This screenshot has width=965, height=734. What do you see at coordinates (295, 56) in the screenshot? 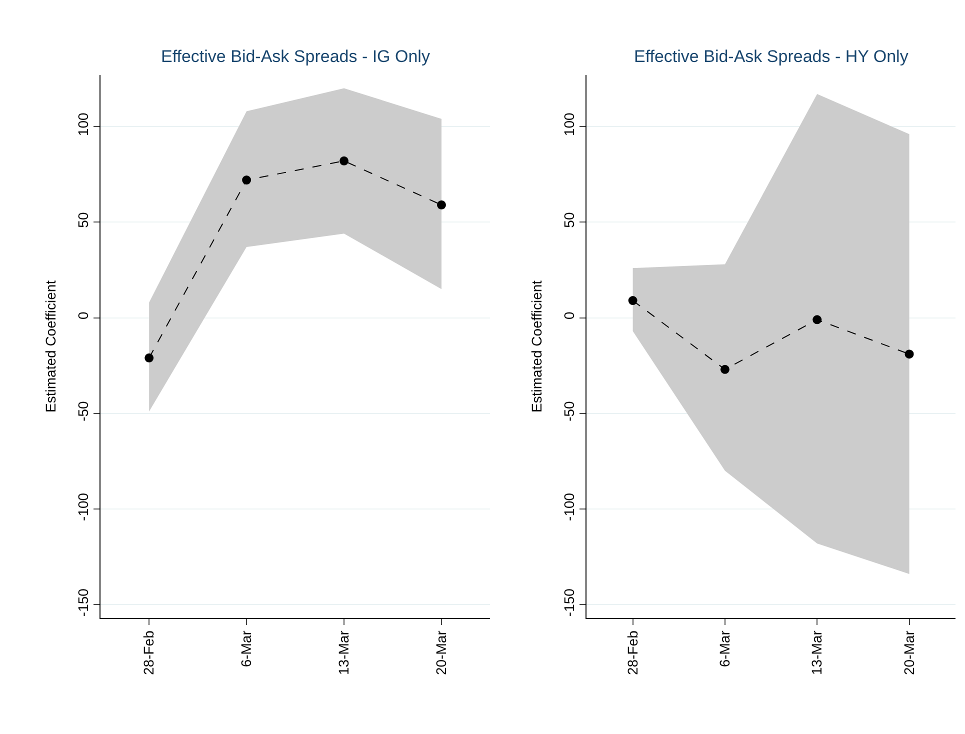
I see `chart-title: Effective Bid-Ask Spreads - IG Only` at bounding box center [295, 56].